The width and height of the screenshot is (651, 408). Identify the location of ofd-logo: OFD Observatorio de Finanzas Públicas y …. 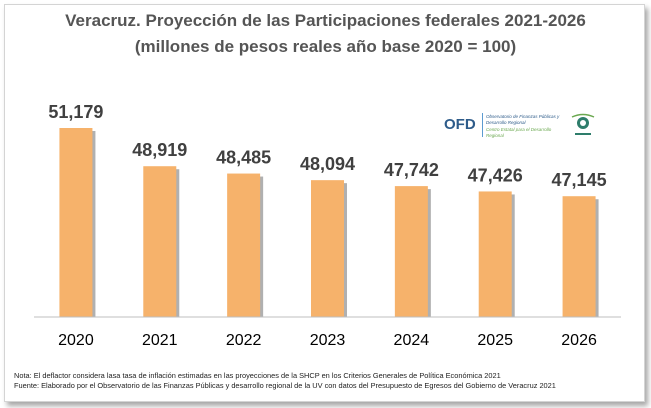
(524, 125).